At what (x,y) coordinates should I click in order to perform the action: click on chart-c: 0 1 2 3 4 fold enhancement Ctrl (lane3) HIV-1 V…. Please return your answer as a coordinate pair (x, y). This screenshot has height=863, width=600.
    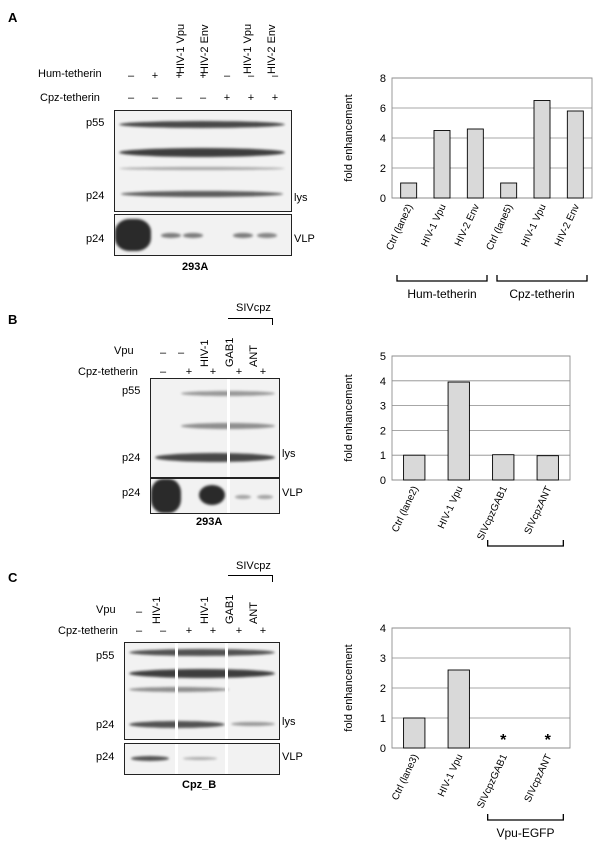
    Looking at the image, I should click on (457, 731).